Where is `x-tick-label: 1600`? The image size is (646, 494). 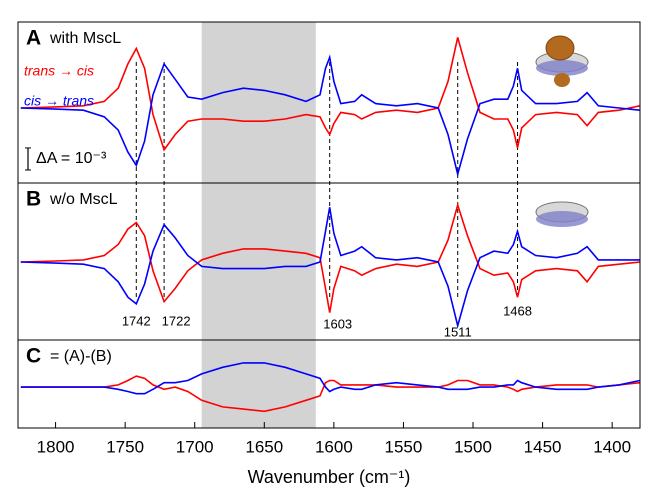
x-tick-label: 1600 is located at coordinates (334, 446).